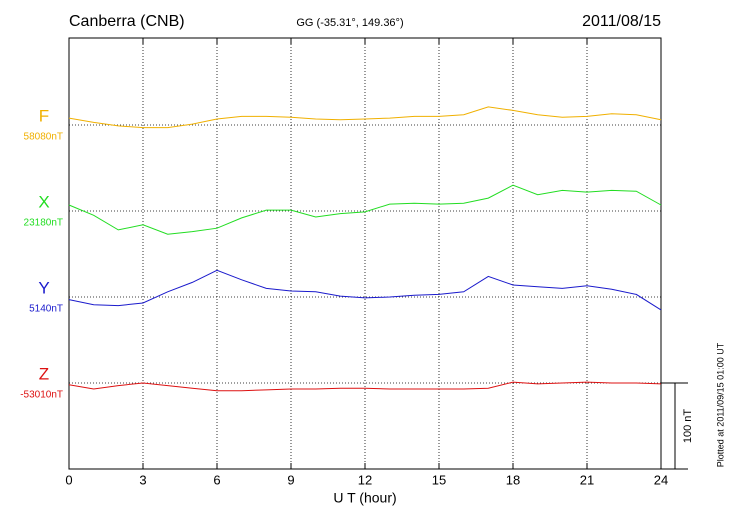  Describe the element at coordinates (43, 223) in the screenshot. I see `baseline-label: 23180nT` at that location.